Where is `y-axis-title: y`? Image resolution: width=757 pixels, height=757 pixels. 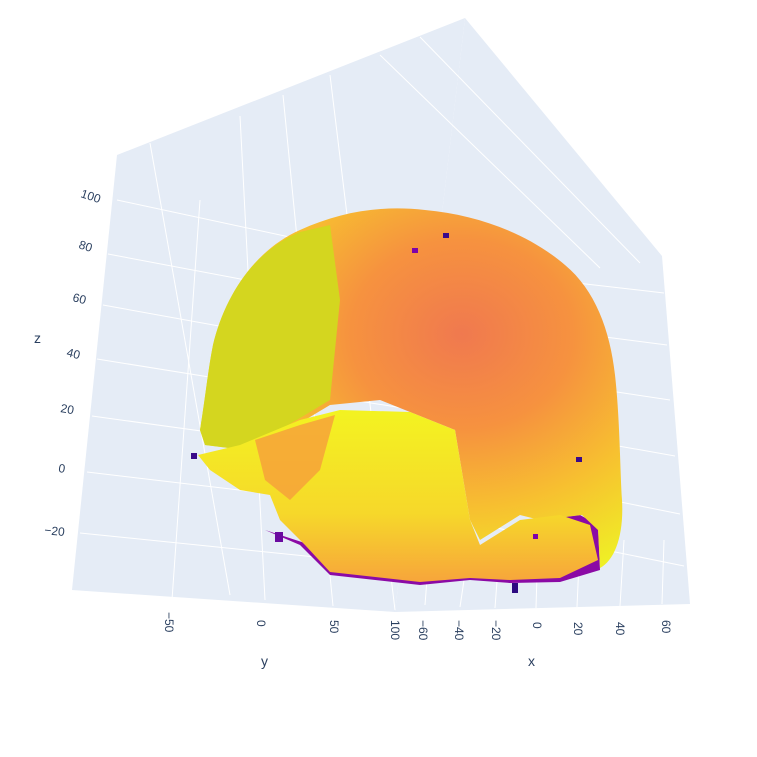 y-axis-title: y is located at coordinates (264, 661).